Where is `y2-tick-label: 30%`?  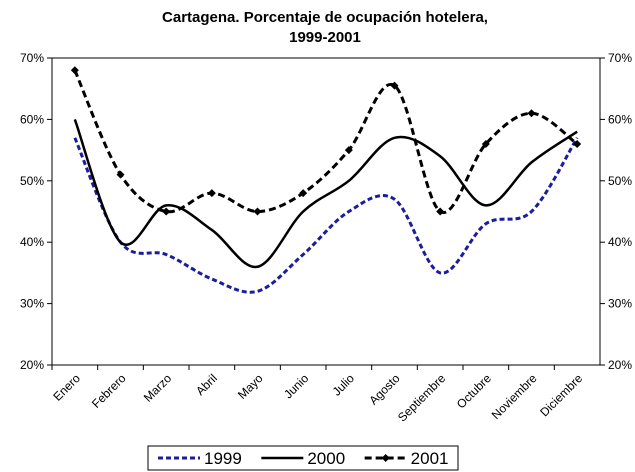
y2-tick-label: 30% is located at coordinates (620, 304).